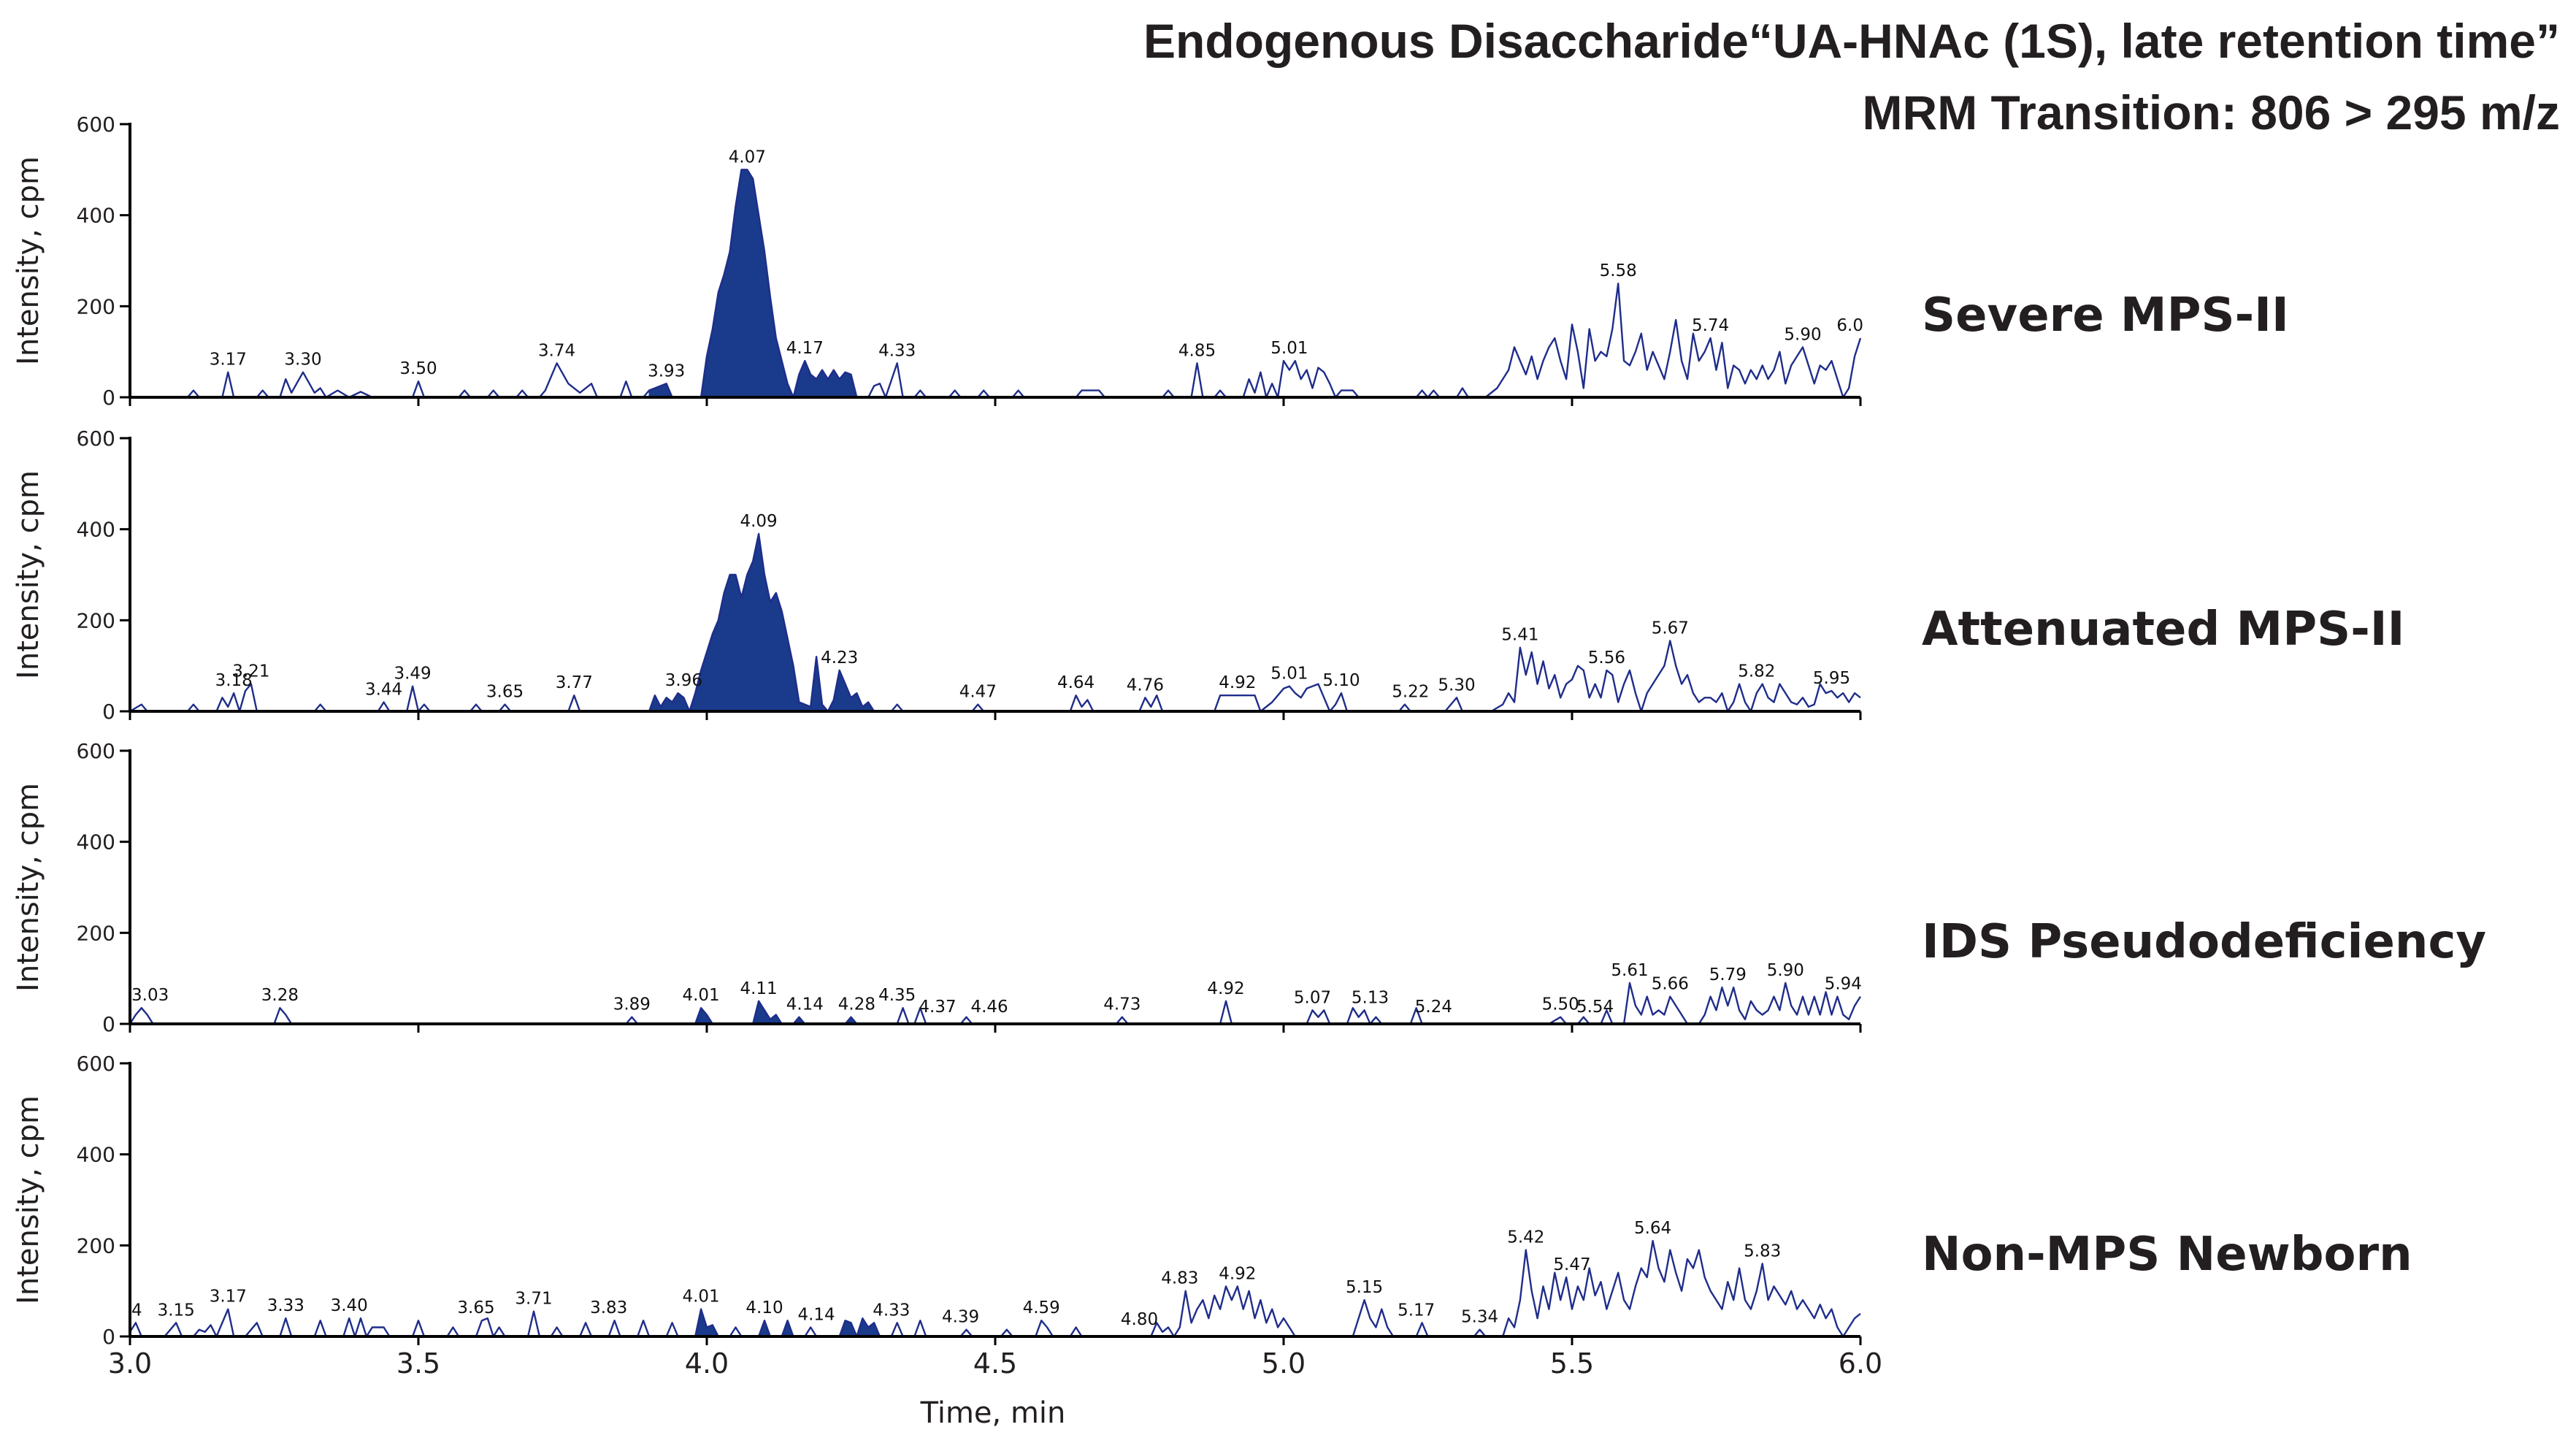  What do you see at coordinates (759, 623) in the screenshot?
I see `peak-area` at bounding box center [759, 623].